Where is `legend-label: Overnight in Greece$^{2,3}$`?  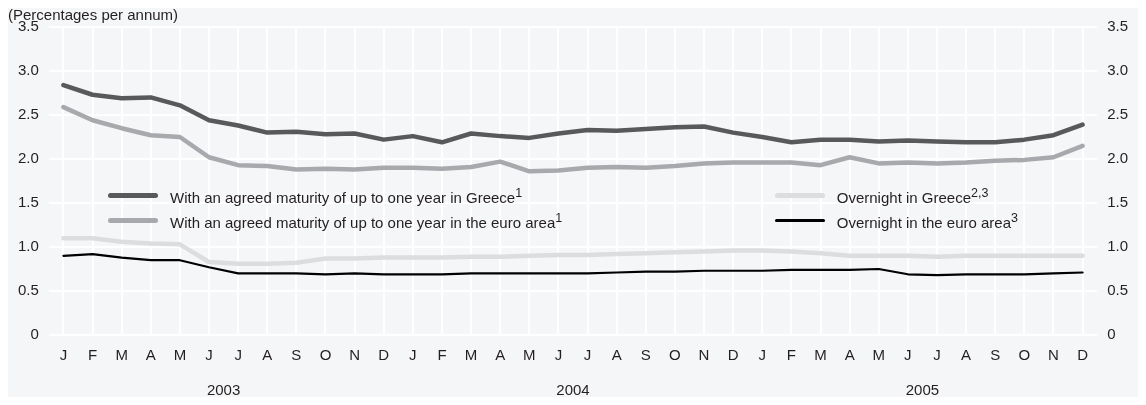 legend-label: Overnight in Greece$^{2,3}$ is located at coordinates (912, 196).